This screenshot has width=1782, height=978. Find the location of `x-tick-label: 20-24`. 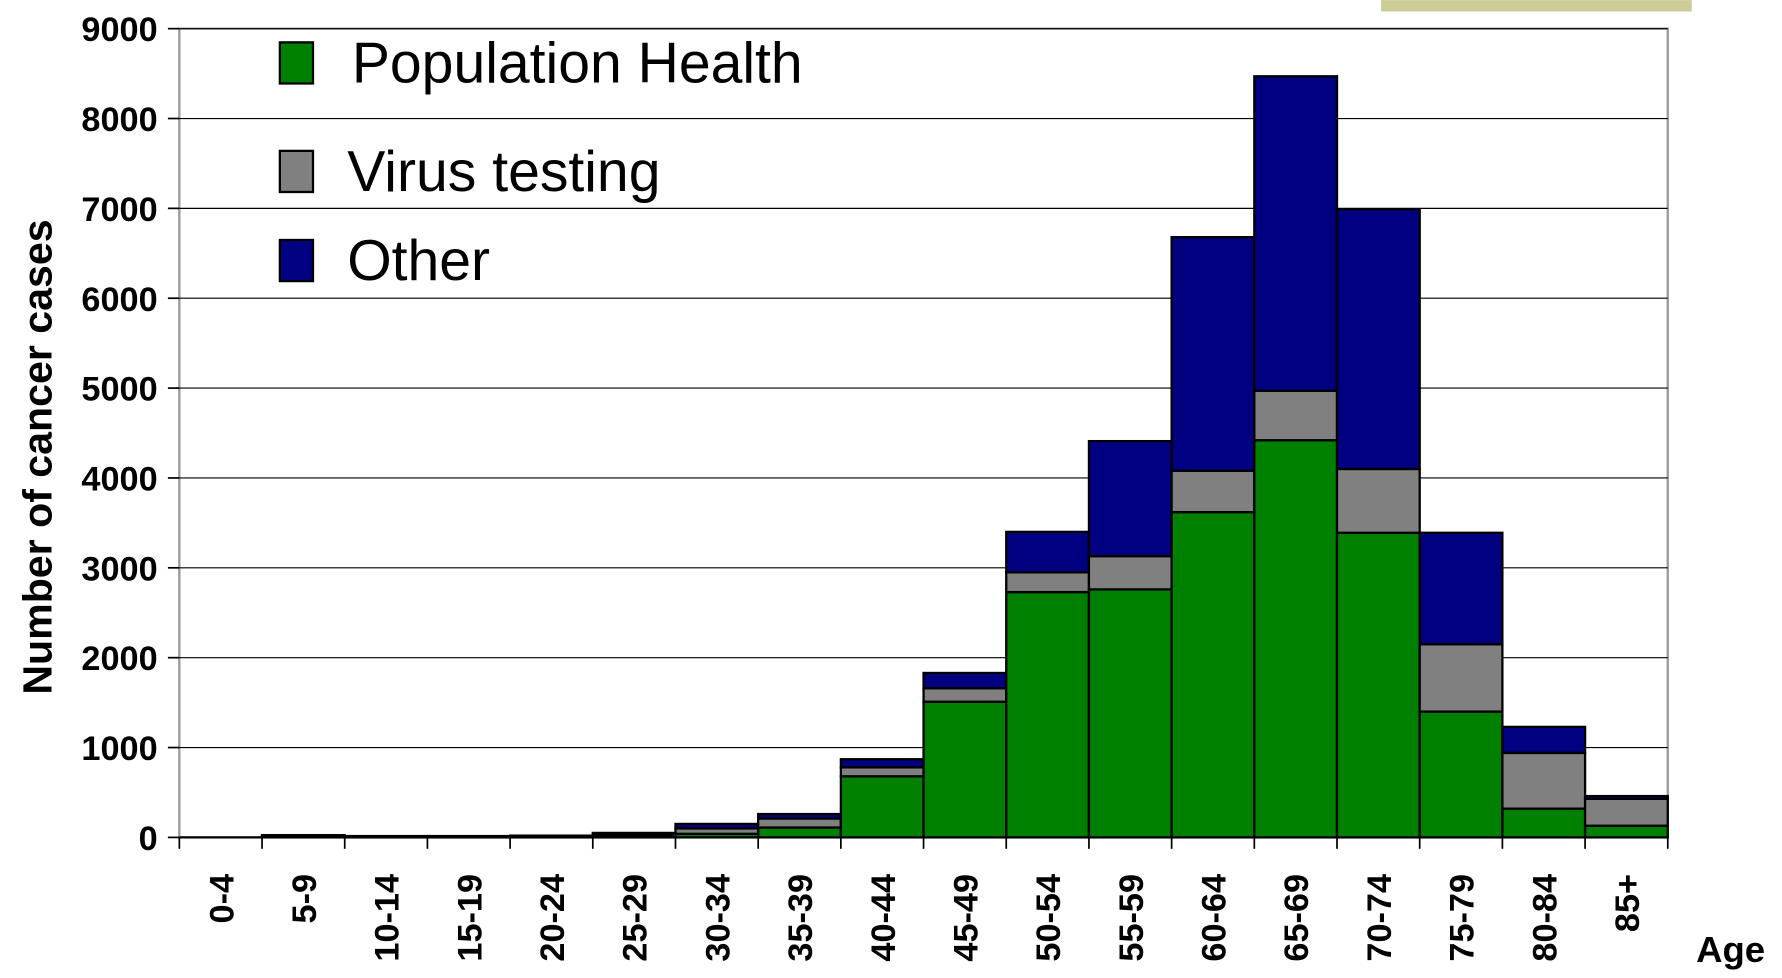

x-tick-label: 20-24 is located at coordinates (553, 918).